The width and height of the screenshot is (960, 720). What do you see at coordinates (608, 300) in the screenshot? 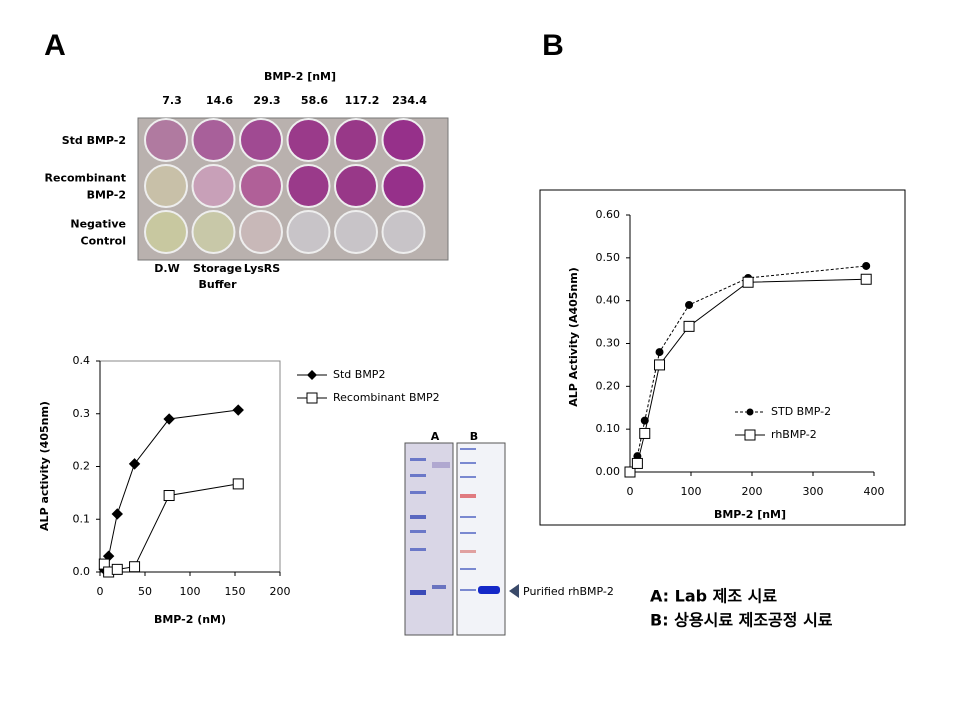
I see `y-tick-label: 0.40` at bounding box center [608, 300].